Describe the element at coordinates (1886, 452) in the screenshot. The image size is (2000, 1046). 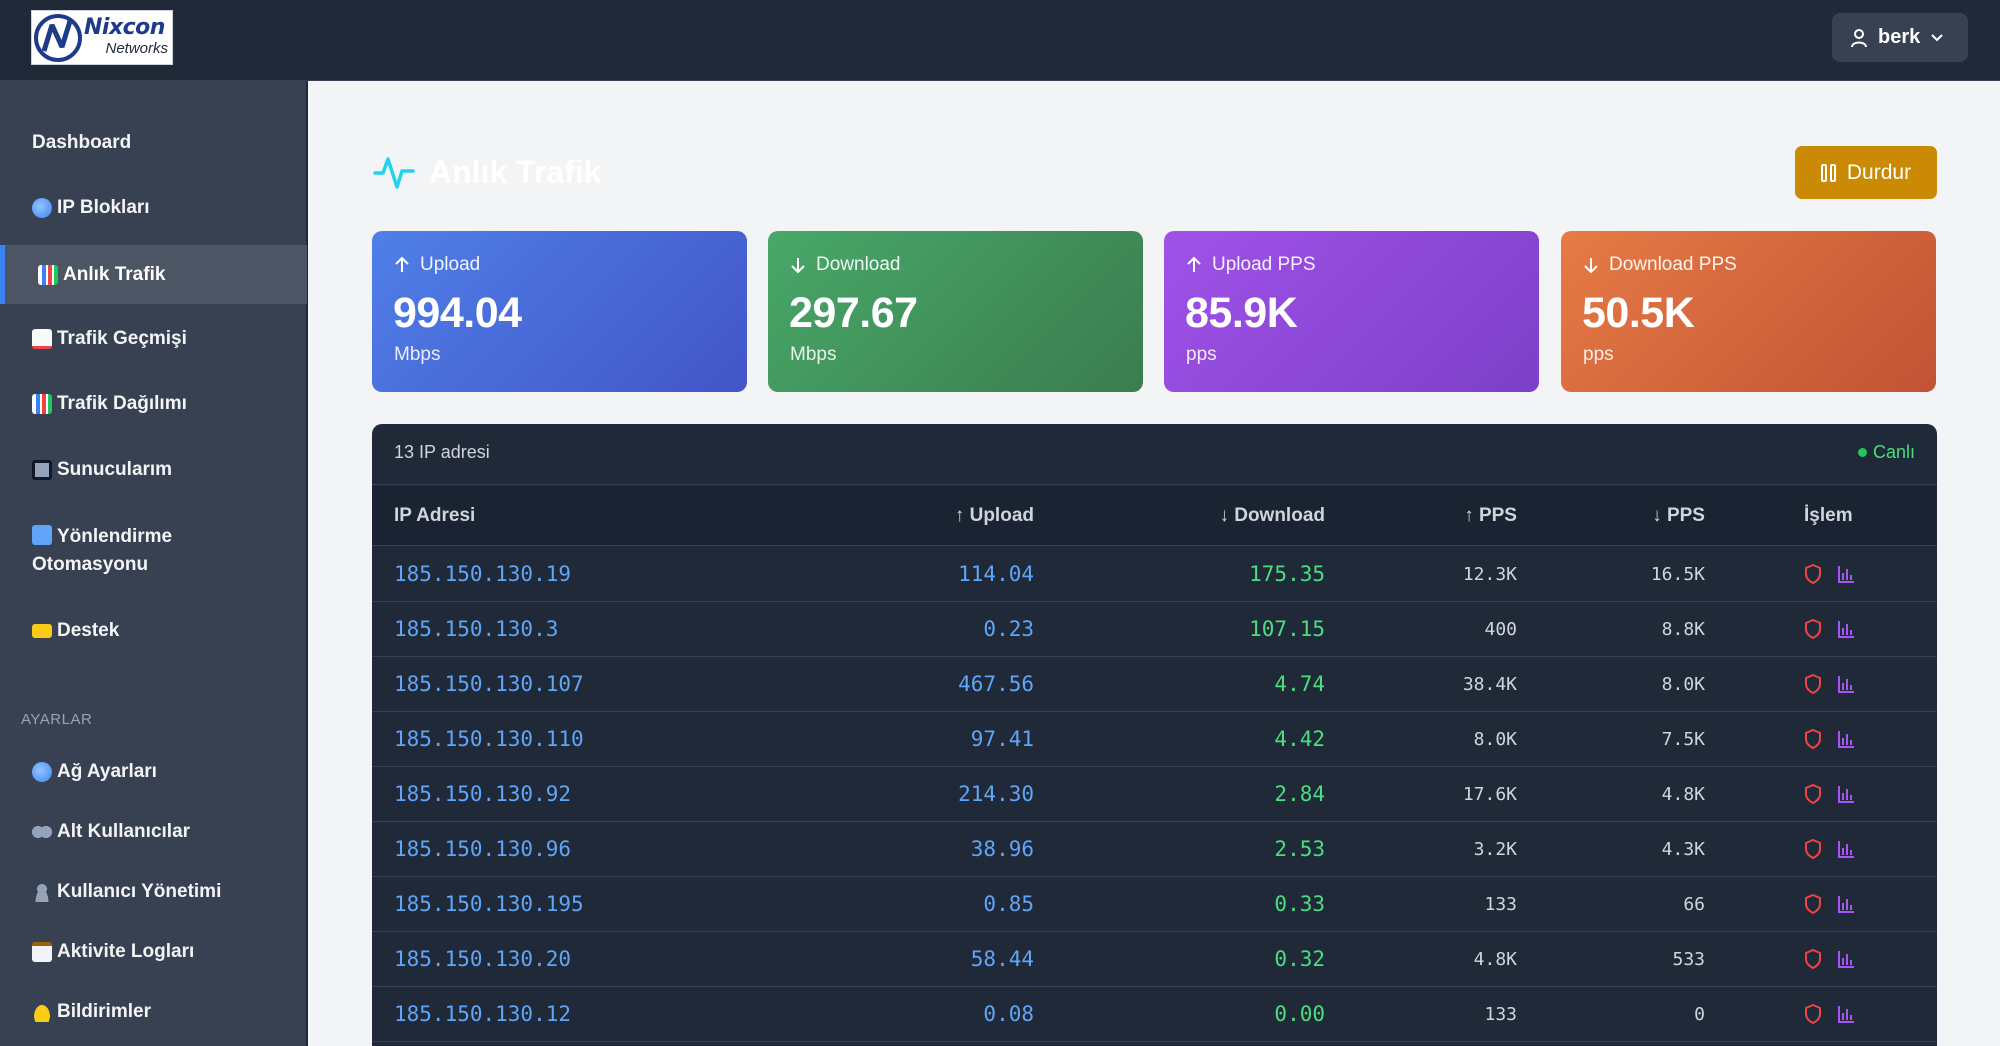
I see `live-indicator: Canlı` at that location.